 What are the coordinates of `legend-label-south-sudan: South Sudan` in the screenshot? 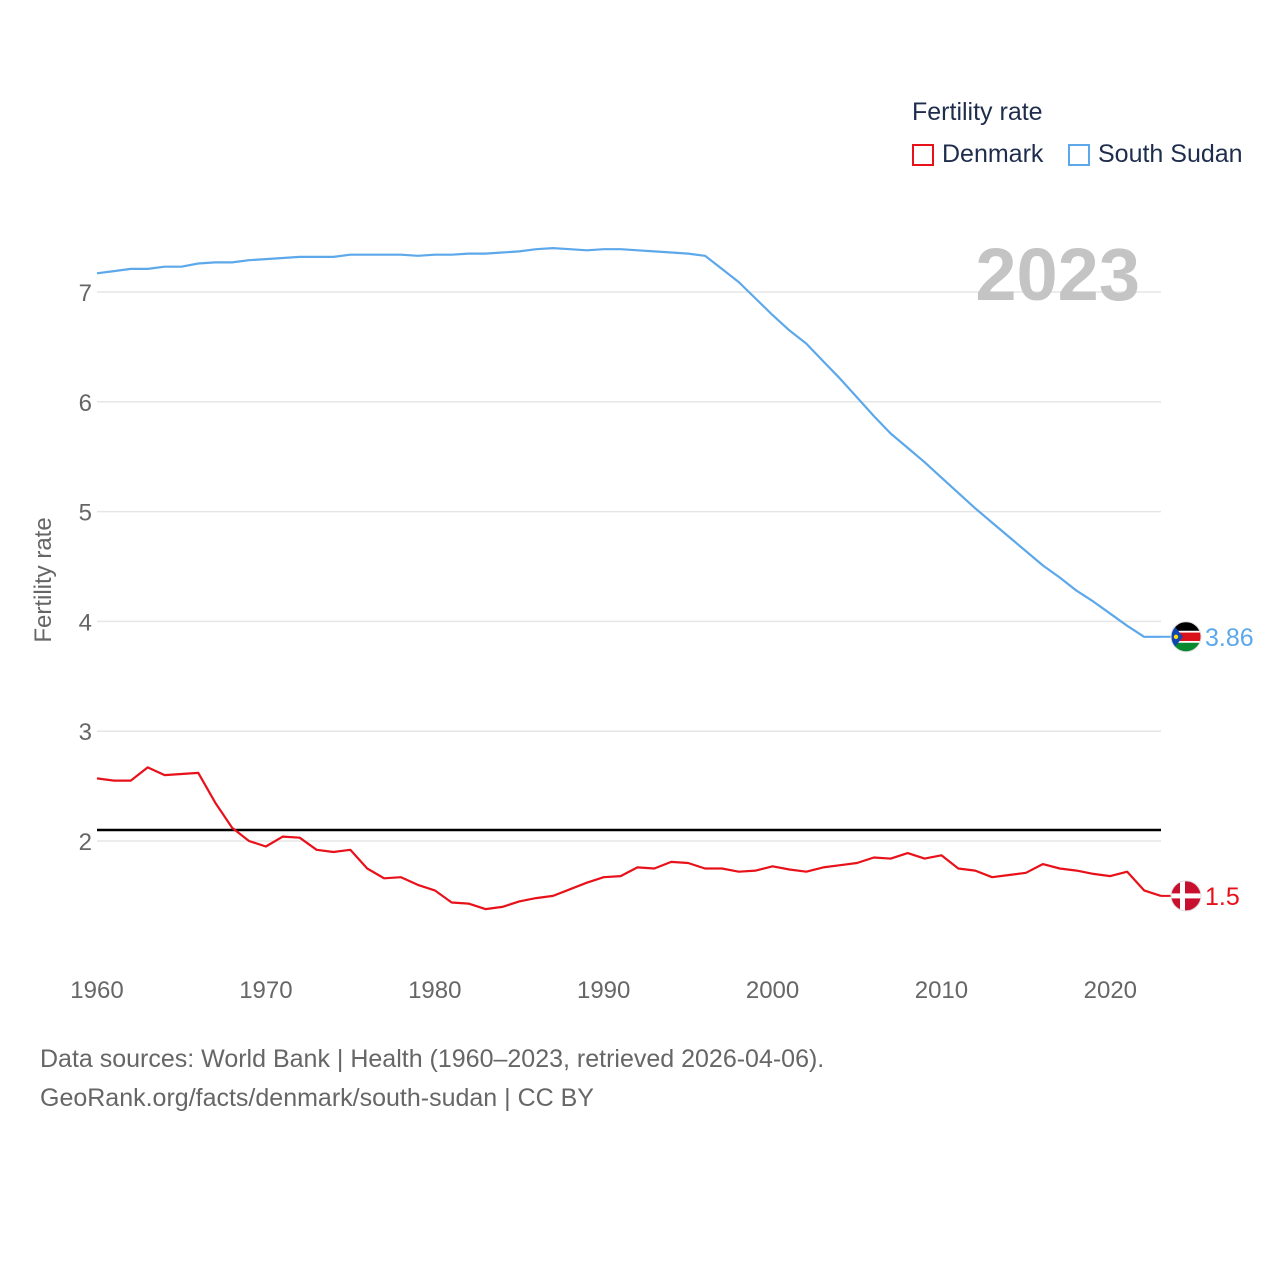 It's located at (1170, 154).